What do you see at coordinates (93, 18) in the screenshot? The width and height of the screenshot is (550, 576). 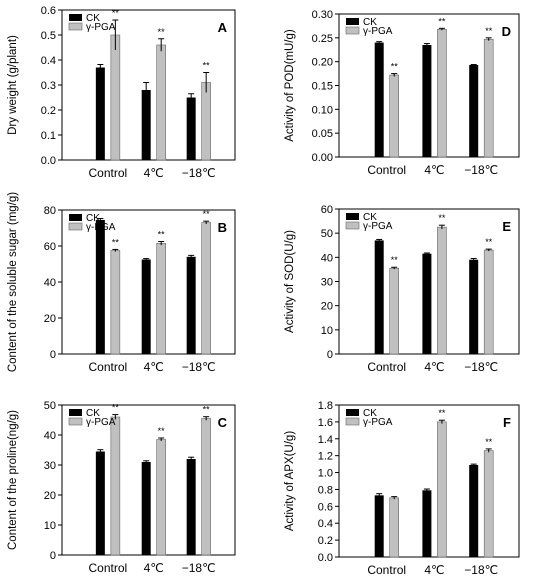 I see `legend-label-a-ck: CK` at bounding box center [93, 18].